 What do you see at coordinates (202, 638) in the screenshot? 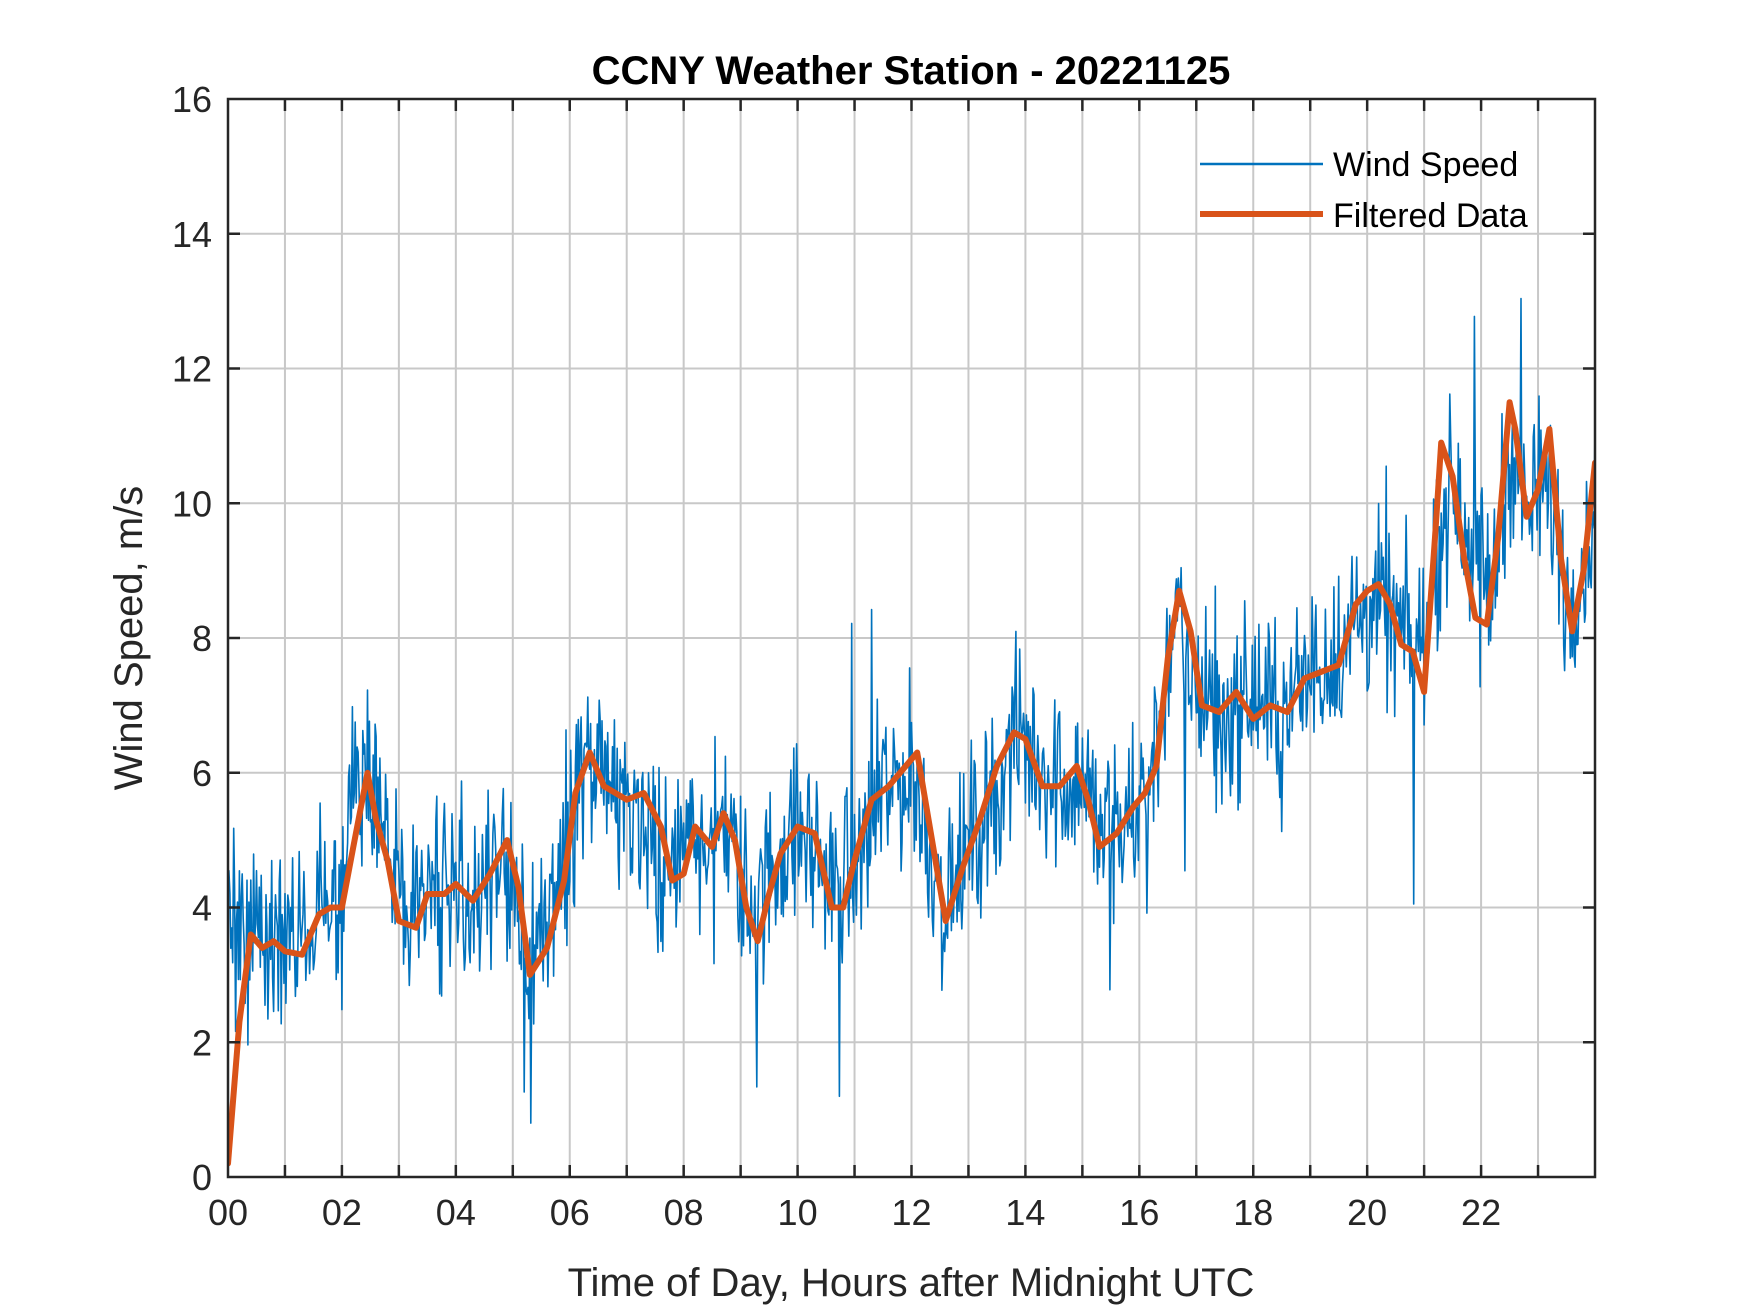
I see `y-tick-label: 8` at bounding box center [202, 638].